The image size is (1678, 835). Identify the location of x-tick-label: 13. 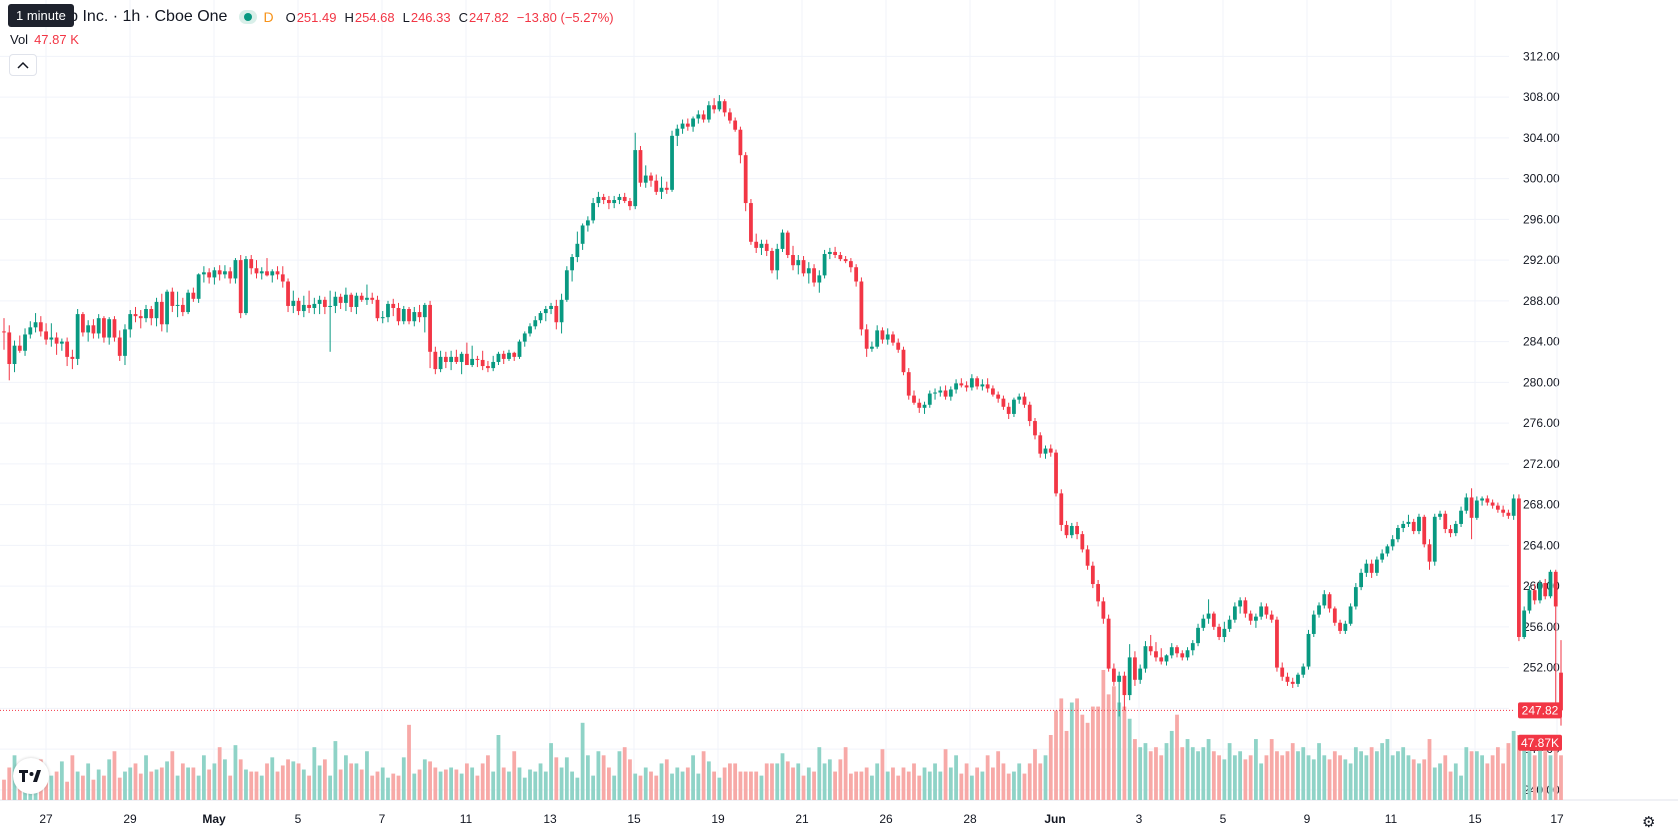
(550, 819).